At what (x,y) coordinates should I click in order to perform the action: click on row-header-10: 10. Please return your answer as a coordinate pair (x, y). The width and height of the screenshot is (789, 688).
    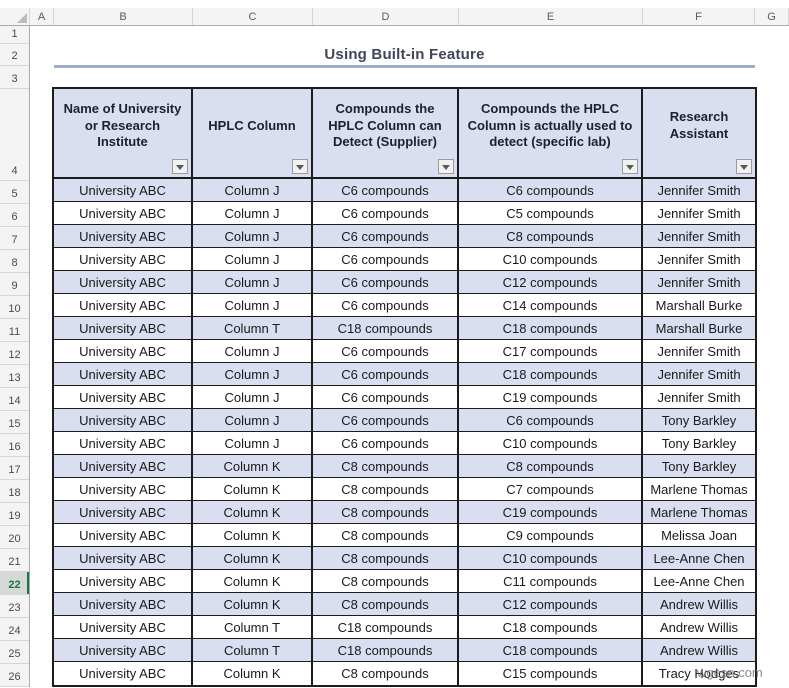
    Looking at the image, I should click on (14, 307).